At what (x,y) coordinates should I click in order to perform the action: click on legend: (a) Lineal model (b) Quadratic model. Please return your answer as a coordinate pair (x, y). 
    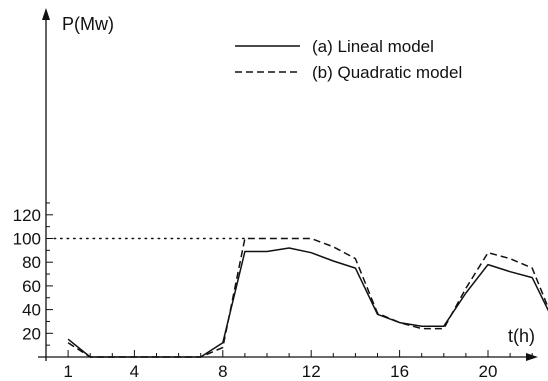
    Looking at the image, I should click on (348, 59).